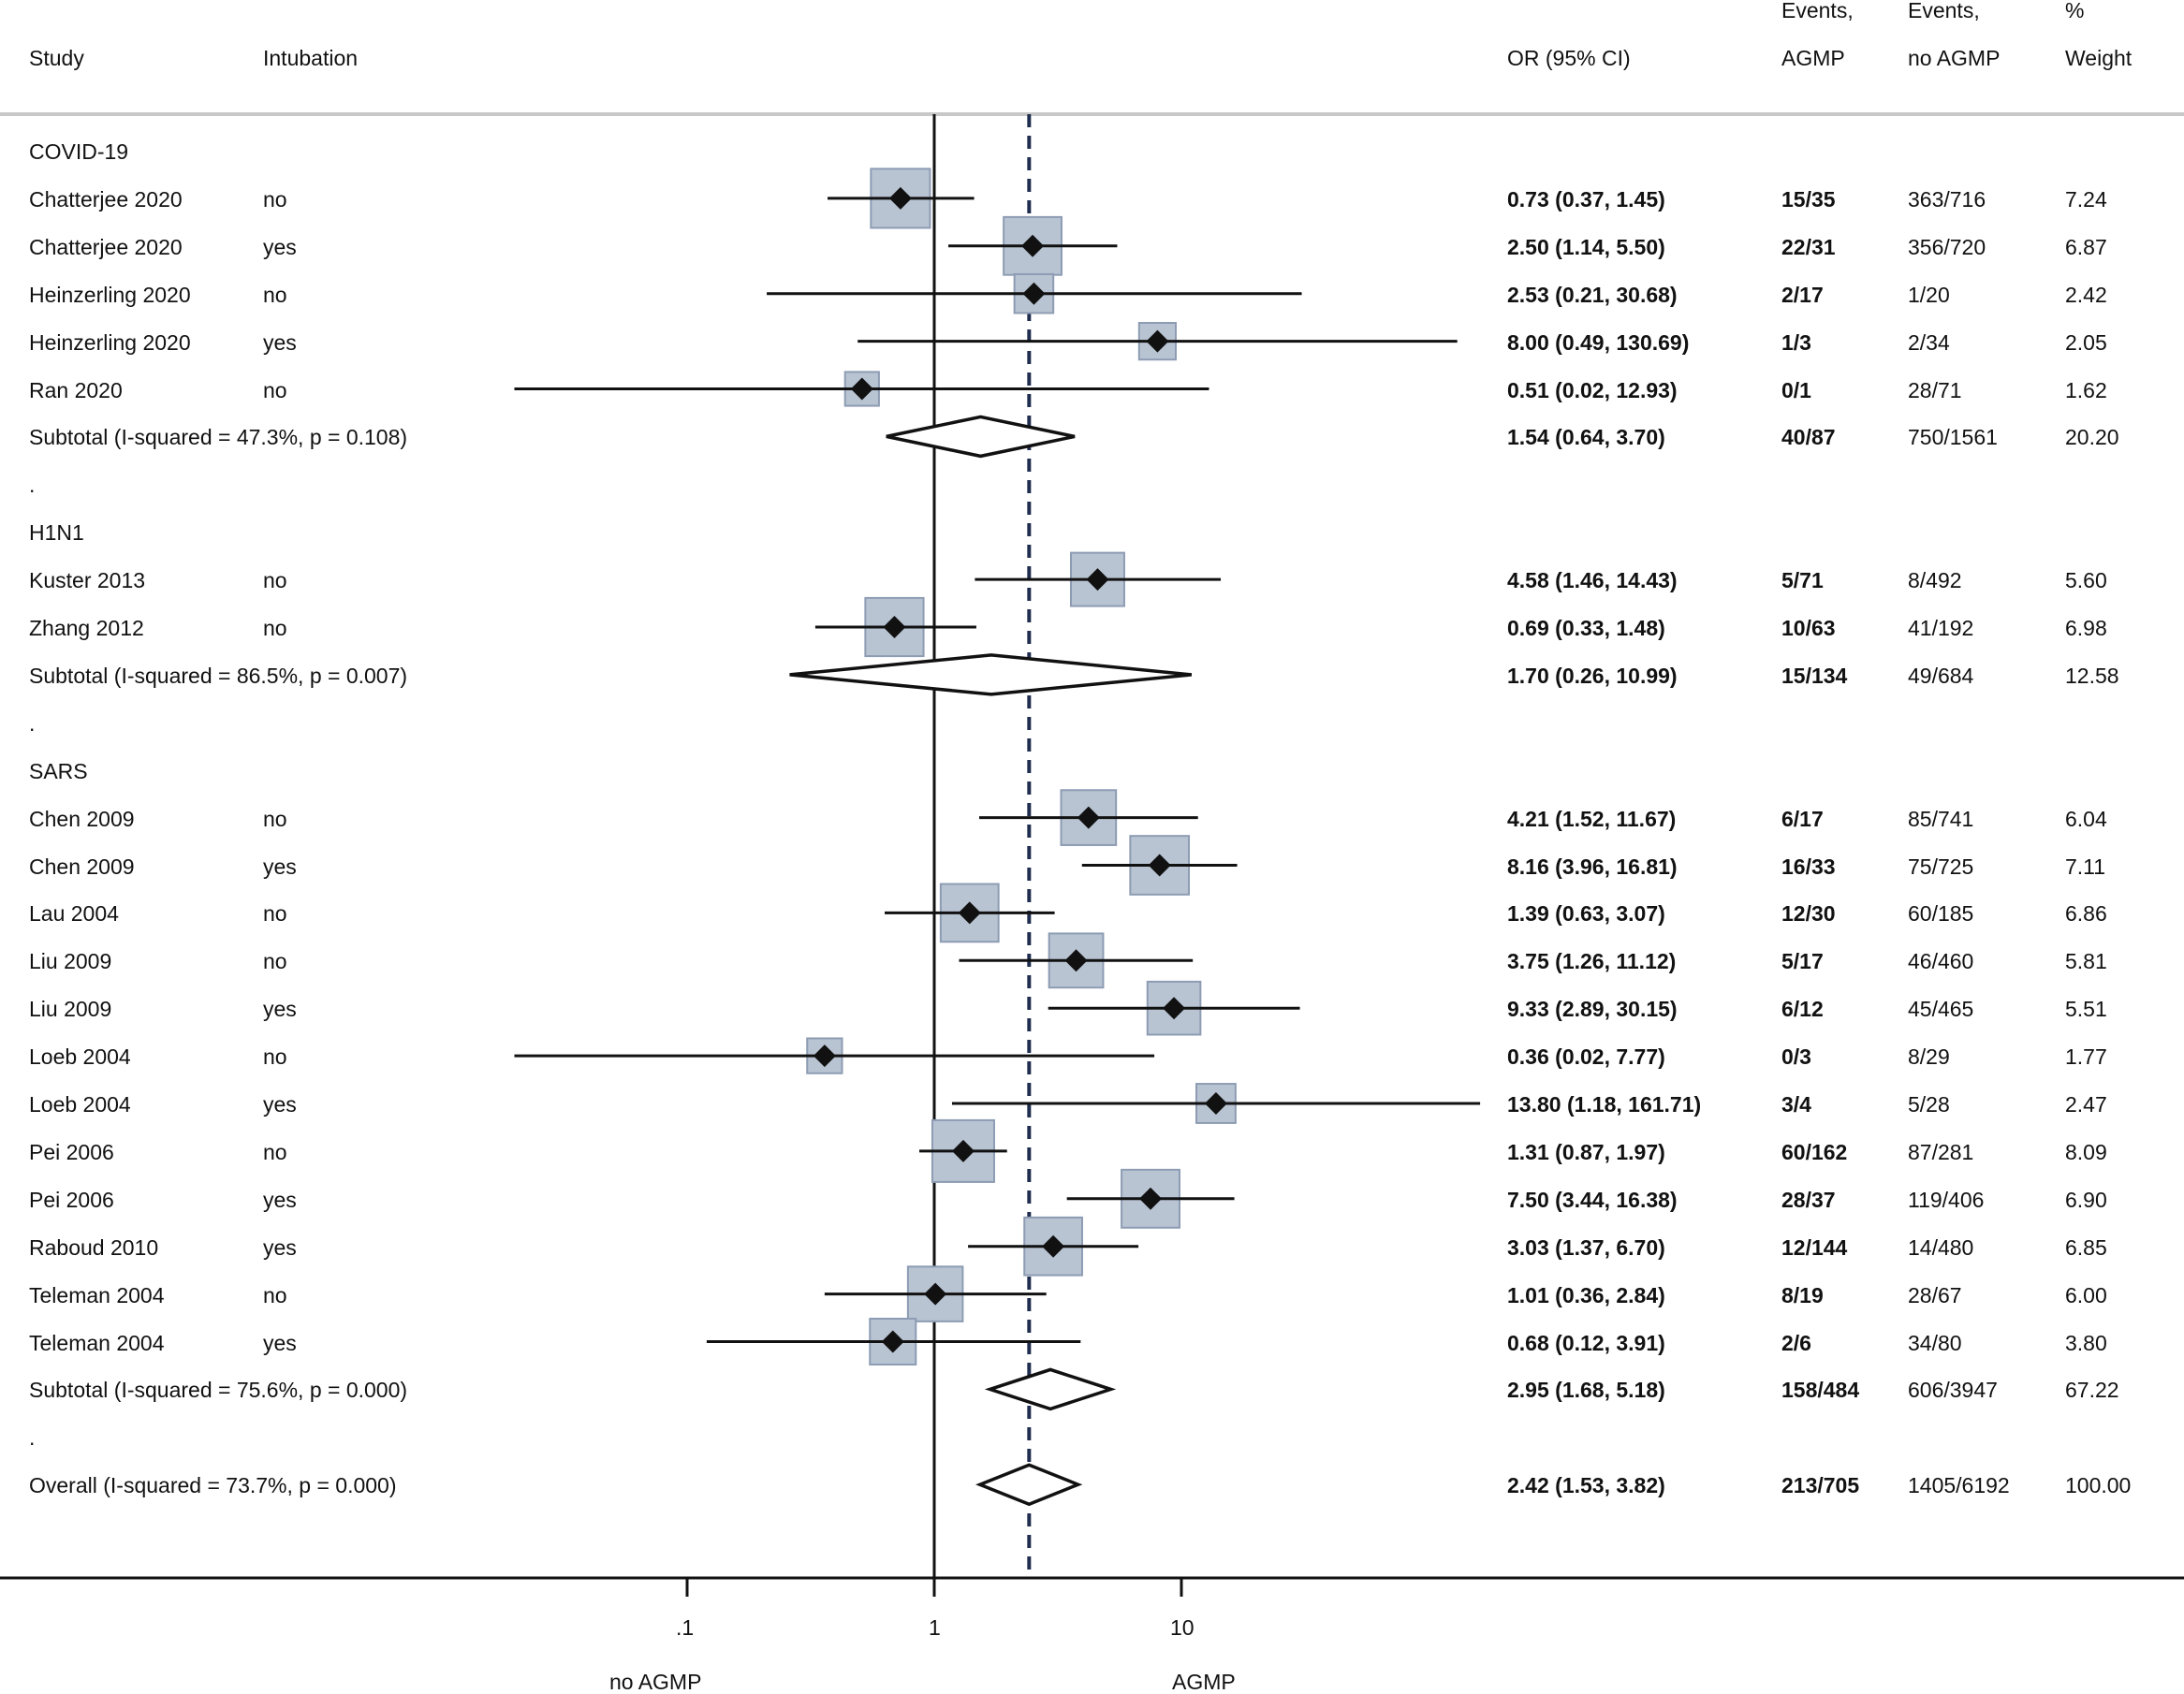 The image size is (2184, 1694). I want to click on subtotal-label: Subtotal (I-squared = 86.5%, p = 0.007), so click(218, 676).